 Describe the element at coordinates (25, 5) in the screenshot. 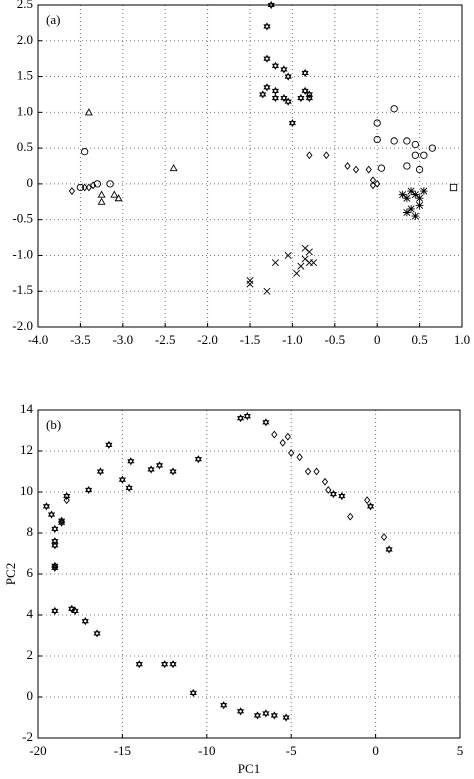

I see `y-tick-label: 2.5` at that location.